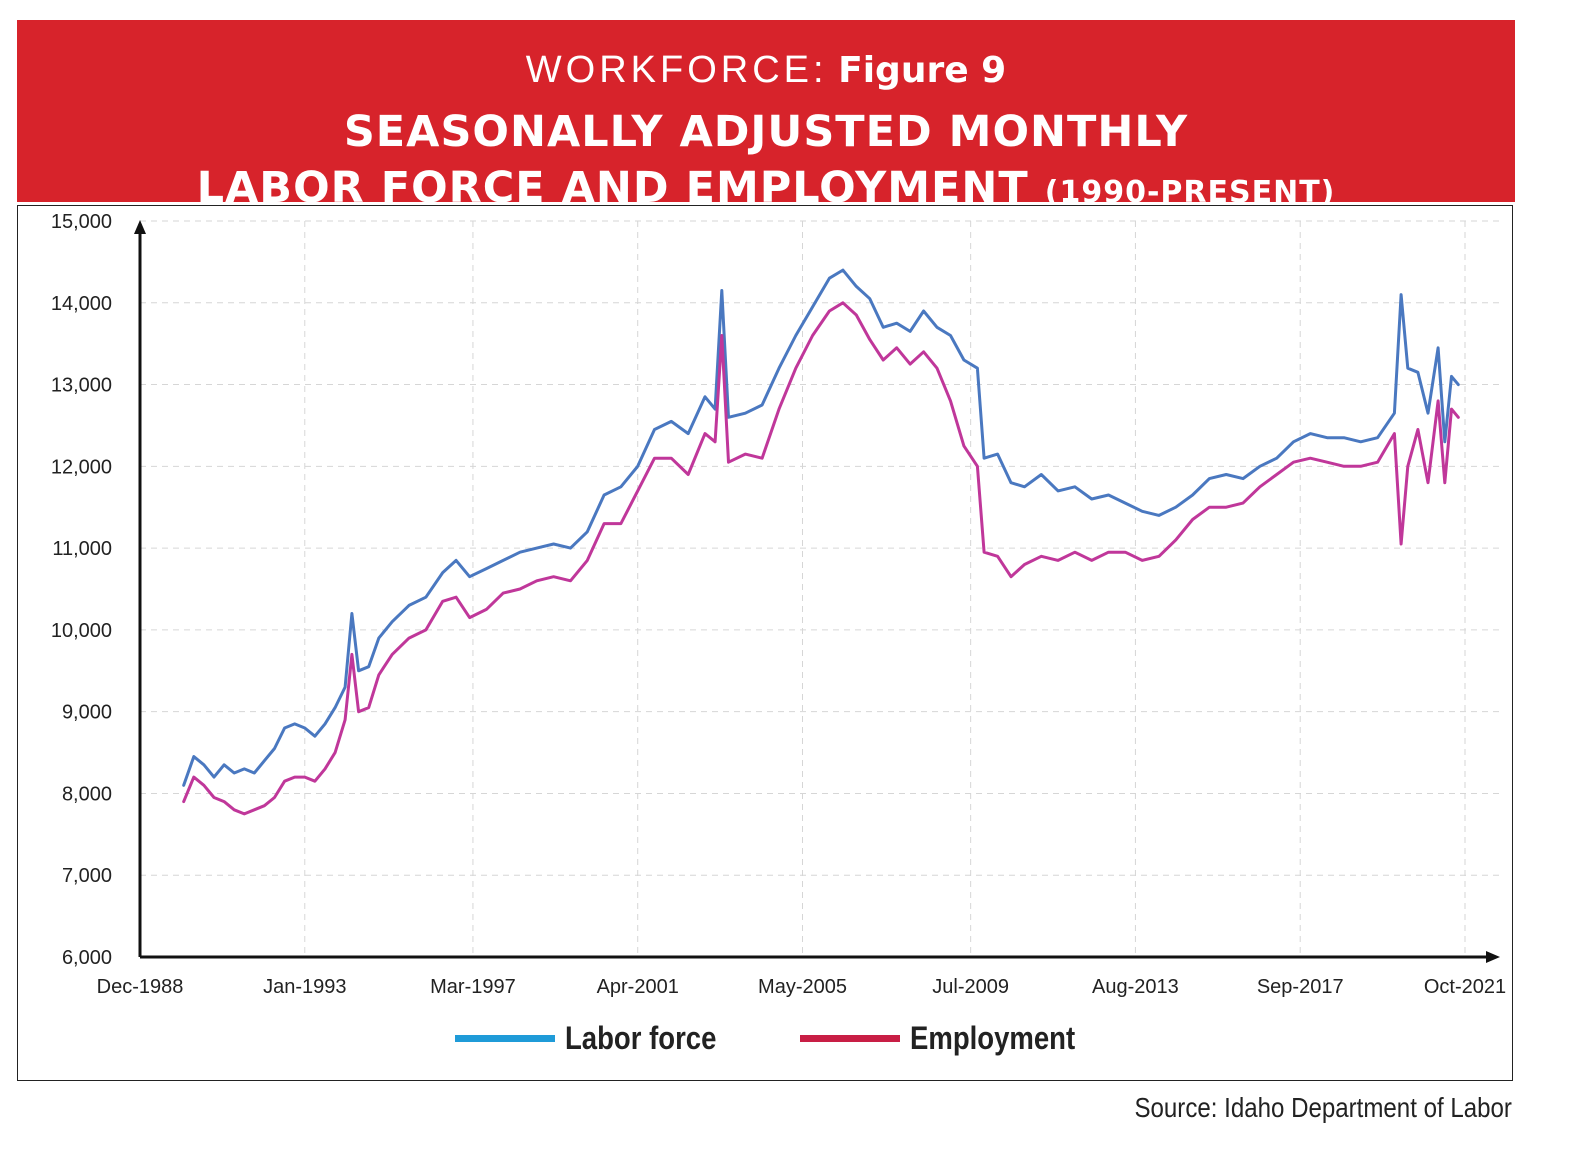 The image size is (1584, 1171). What do you see at coordinates (1135, 987) in the screenshot?
I see `x-tick-label: Aug-2013` at bounding box center [1135, 987].